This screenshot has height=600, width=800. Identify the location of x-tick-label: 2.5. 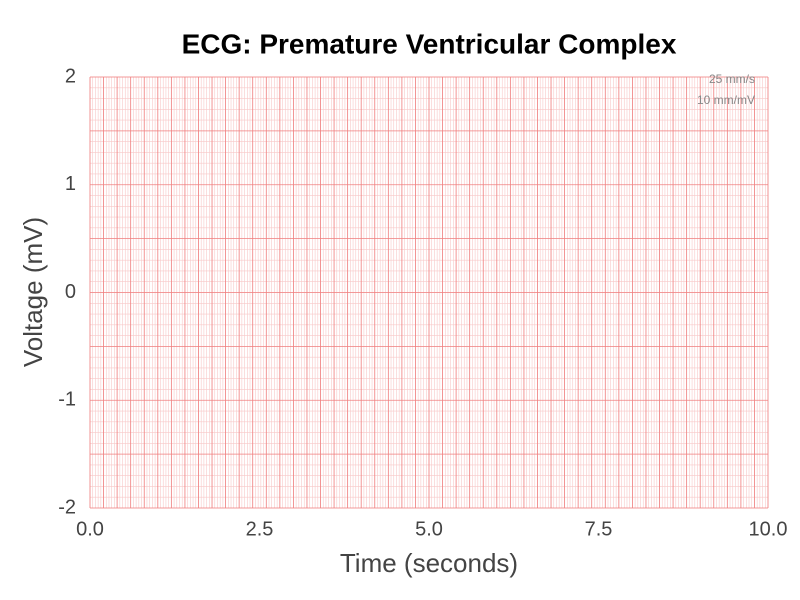
(260, 529).